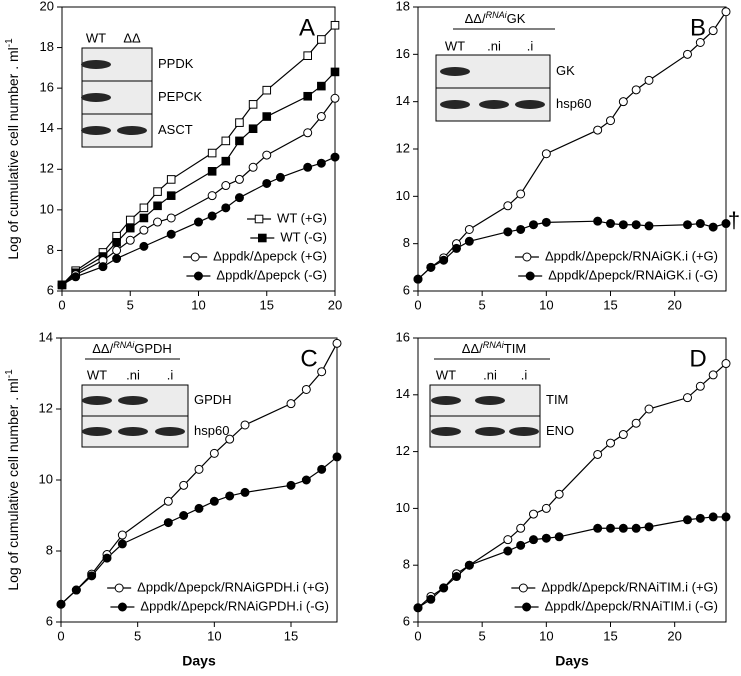 This screenshot has height=676, width=741. What do you see at coordinates (573, 103) in the screenshot?
I see `protein-label: hsp60` at bounding box center [573, 103].